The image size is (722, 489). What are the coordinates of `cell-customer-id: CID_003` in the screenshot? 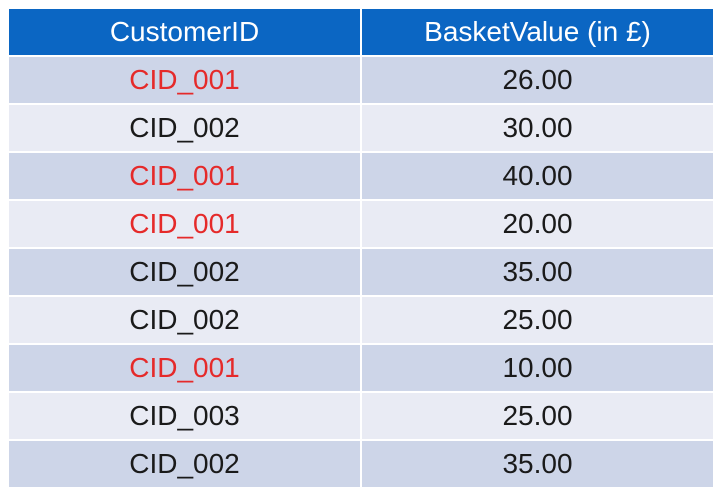 It's located at (184, 416).